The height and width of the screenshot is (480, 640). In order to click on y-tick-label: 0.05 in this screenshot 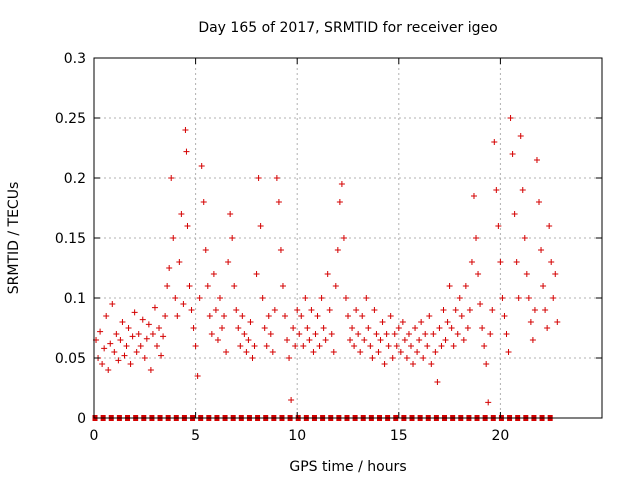, I will do `click(70, 359)`.